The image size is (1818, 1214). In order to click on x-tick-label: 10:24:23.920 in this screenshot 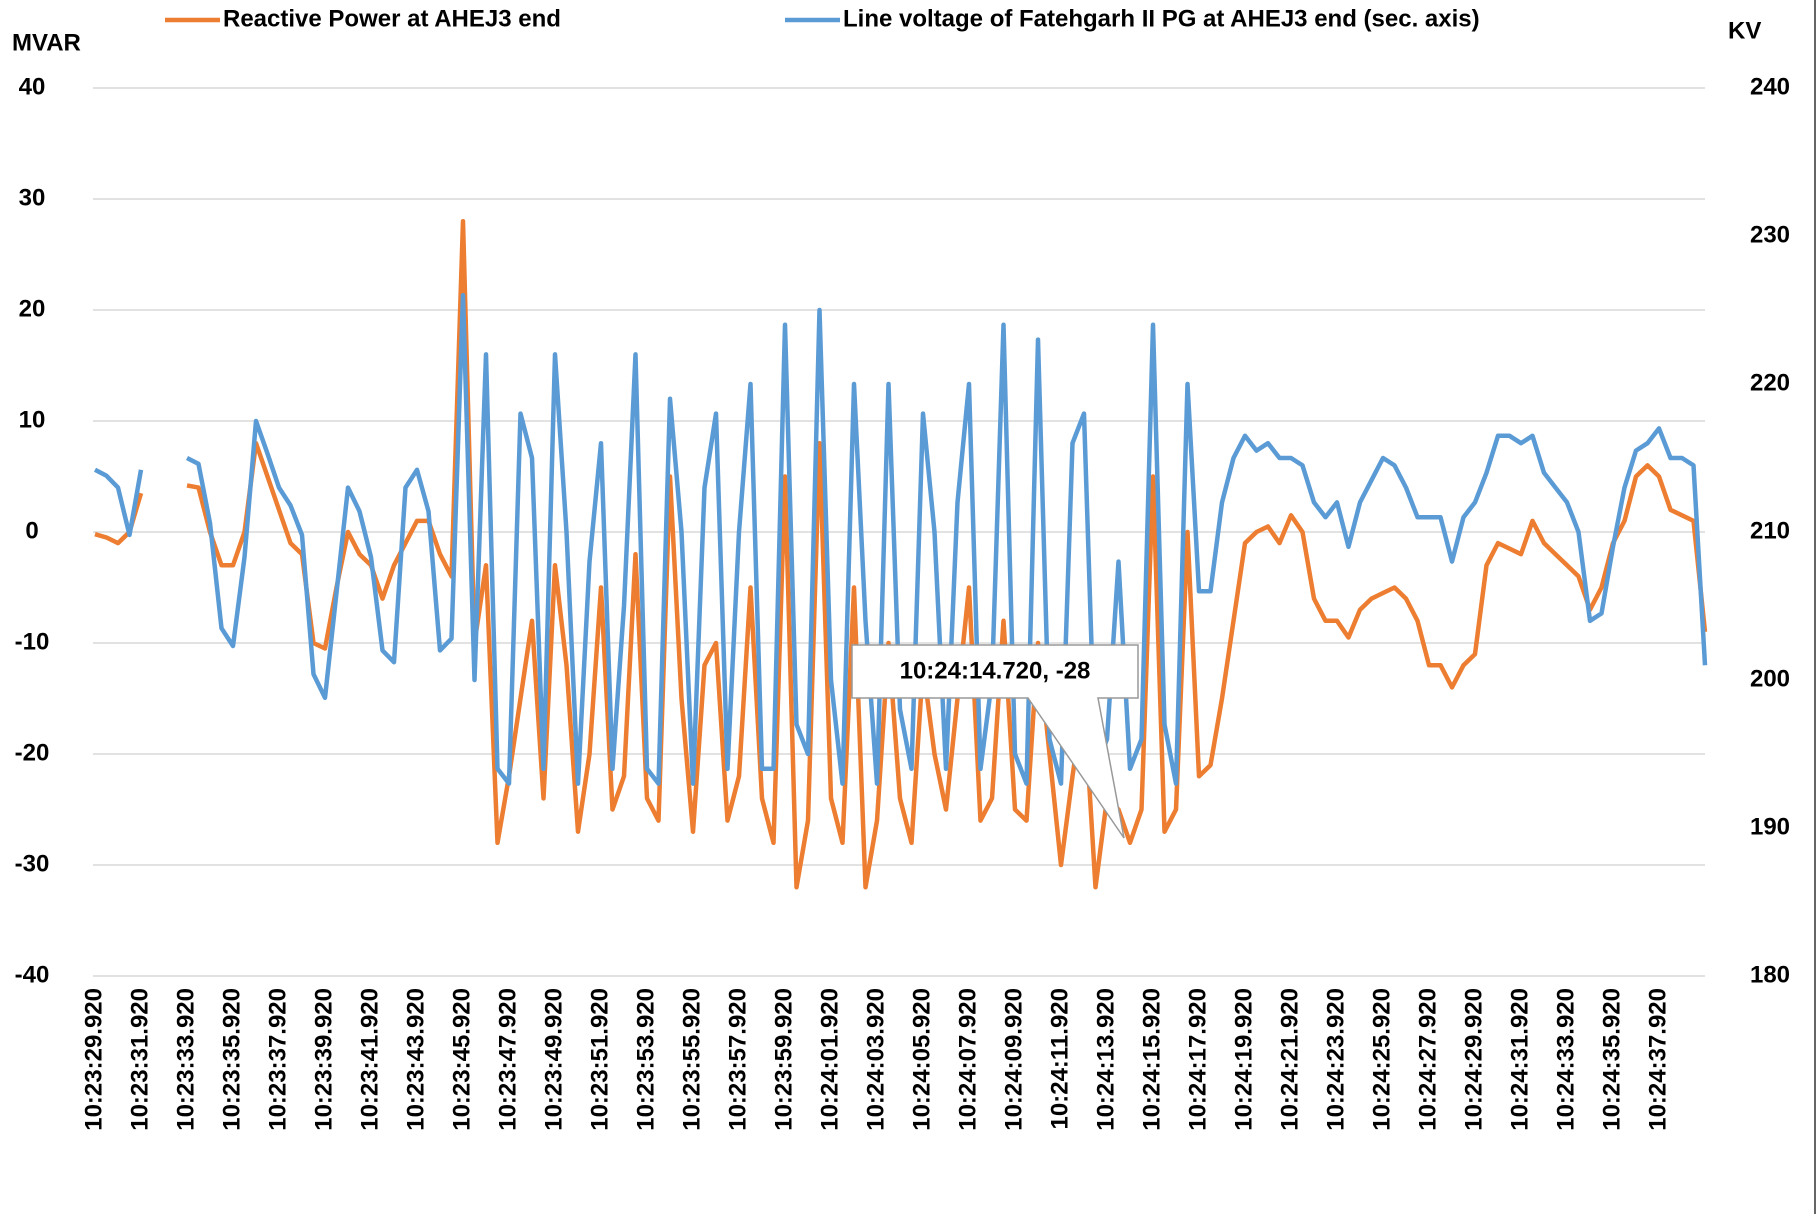, I will do `click(1335, 1059)`.